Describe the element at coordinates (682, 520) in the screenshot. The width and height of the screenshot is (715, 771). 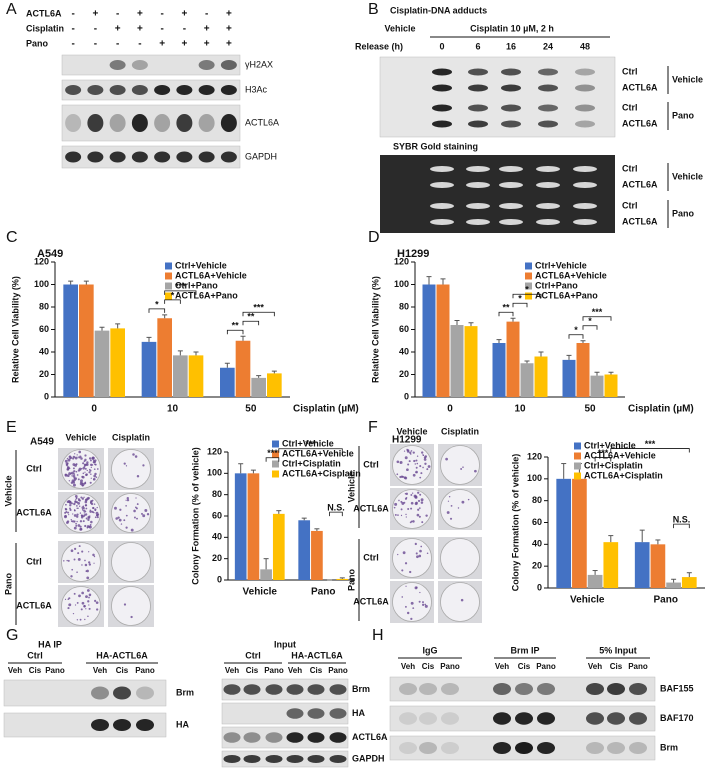
I see `significance-label: N.S.` at that location.